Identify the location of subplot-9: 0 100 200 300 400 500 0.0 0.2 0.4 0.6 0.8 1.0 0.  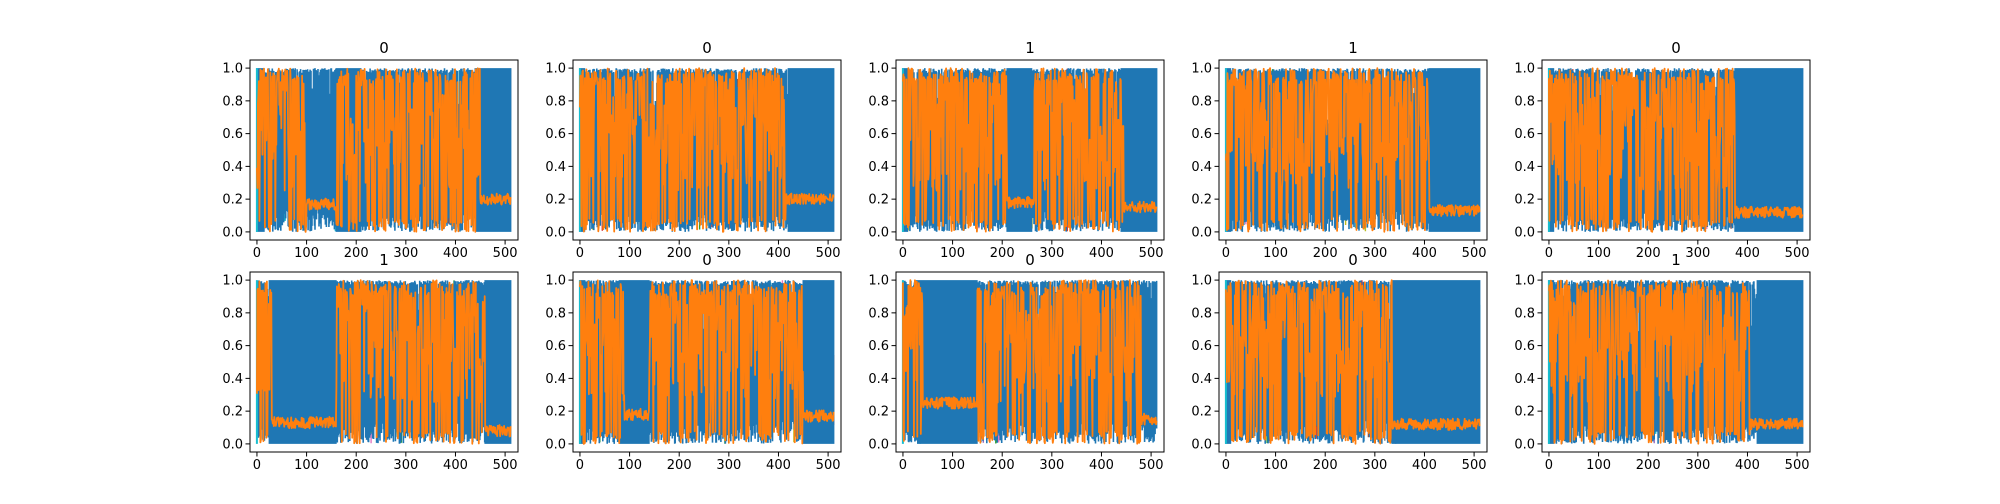
(1339, 362).